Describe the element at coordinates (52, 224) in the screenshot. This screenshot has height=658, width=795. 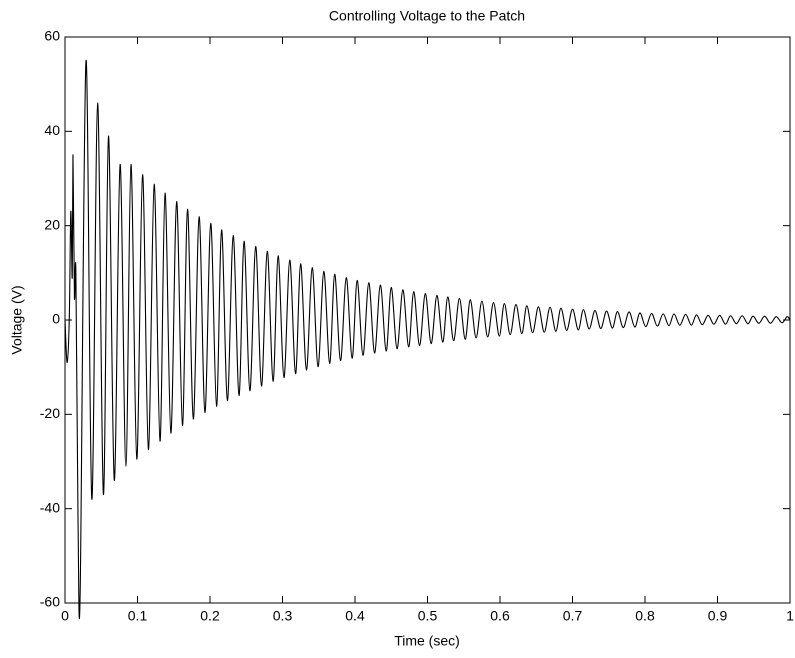
I see `y-tick-label: 20` at that location.